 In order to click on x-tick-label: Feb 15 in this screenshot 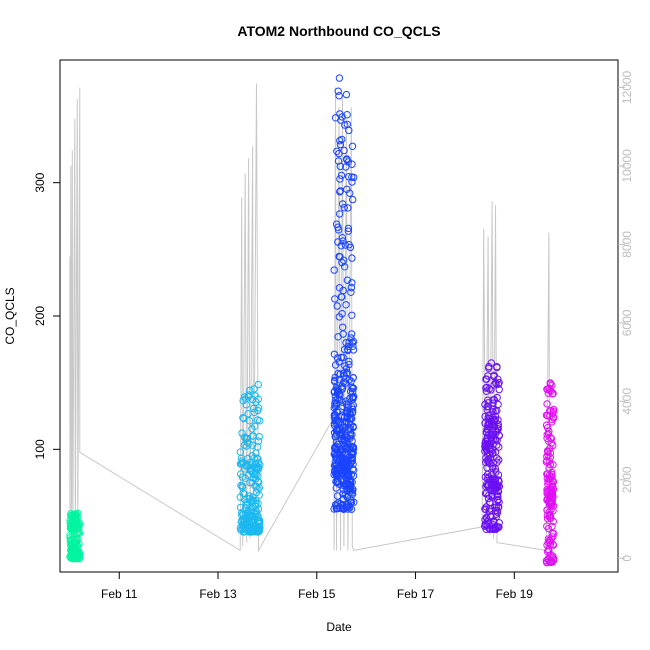, I will do `click(317, 594)`.